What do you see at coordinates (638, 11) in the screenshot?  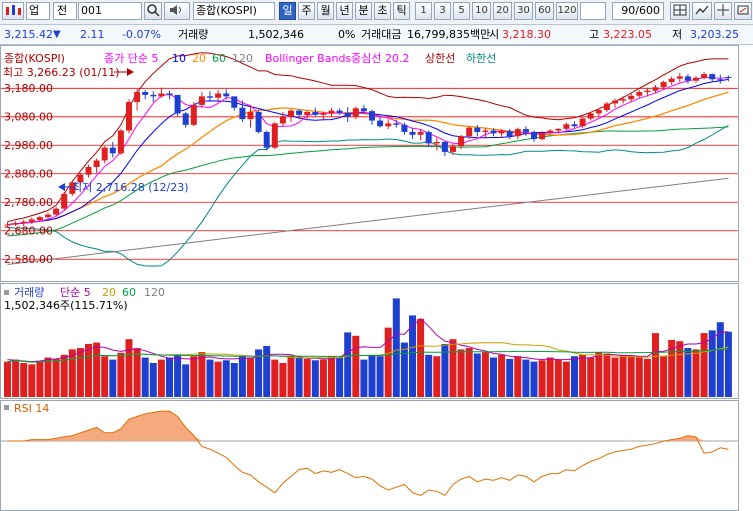 I see `count-input: 90/600` at bounding box center [638, 11].